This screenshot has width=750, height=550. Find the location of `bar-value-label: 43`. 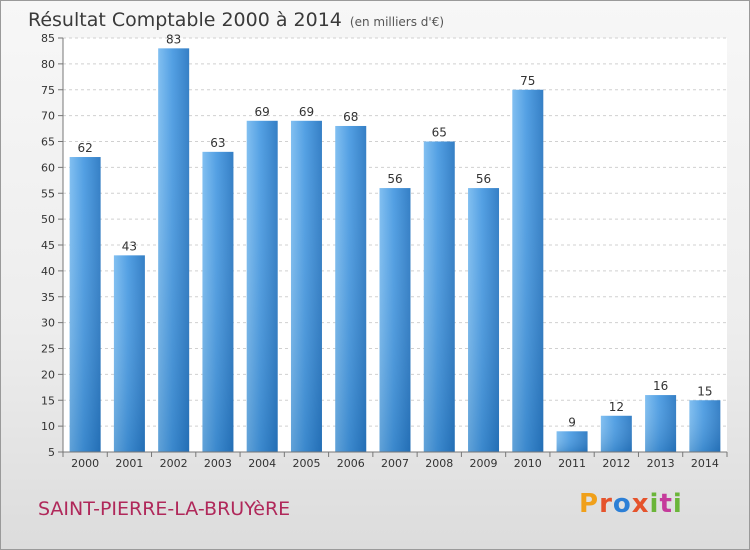

bar-value-label: 43 is located at coordinates (129, 246).